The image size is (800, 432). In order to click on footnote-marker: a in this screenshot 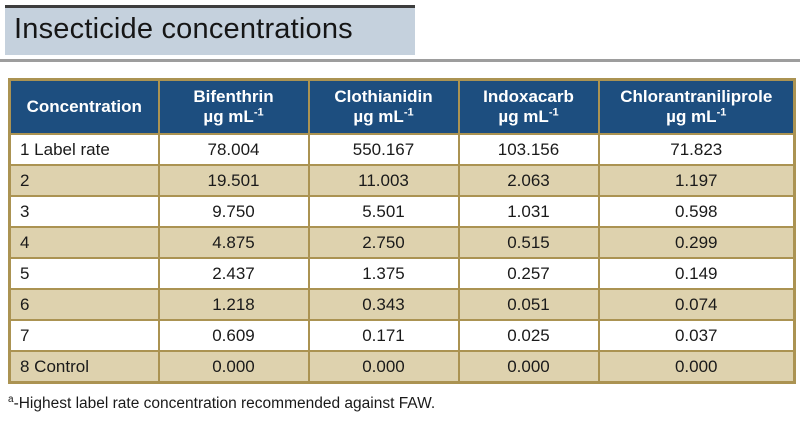, I will do `click(11, 399)`.